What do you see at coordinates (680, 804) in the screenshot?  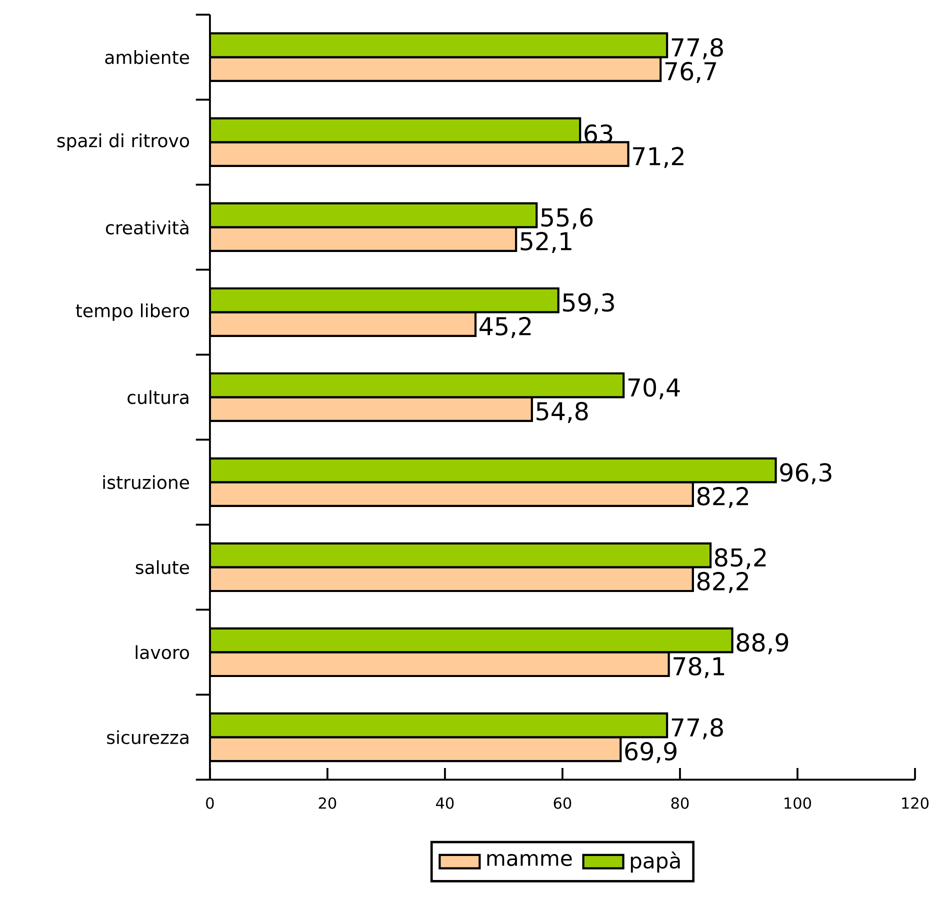 I see `x-tick-label: 80` at bounding box center [680, 804].